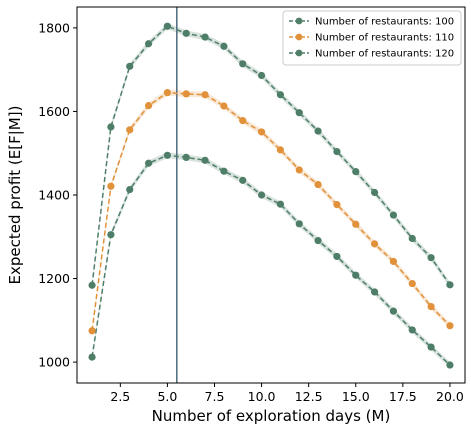 Image resolution: width=471 pixels, height=442 pixels. What do you see at coordinates (287, 393) in the screenshot?
I see `x-axis-ticks: 2.5 5.0 7.5 10.0 12.5 15.0 17.5 20.0` at bounding box center [287, 393].